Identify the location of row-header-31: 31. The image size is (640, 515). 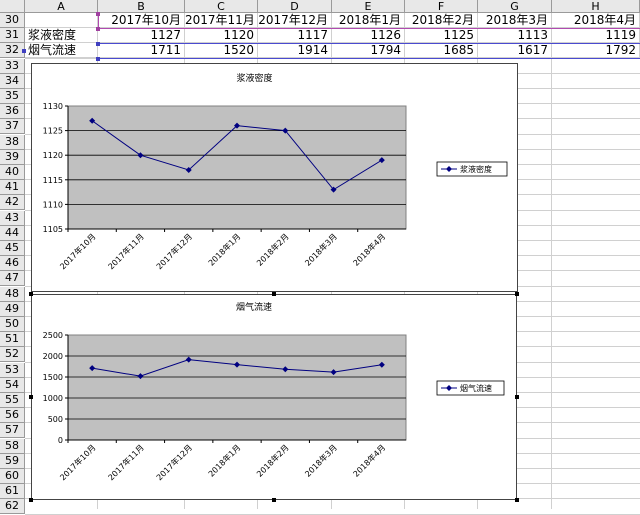
(12, 36).